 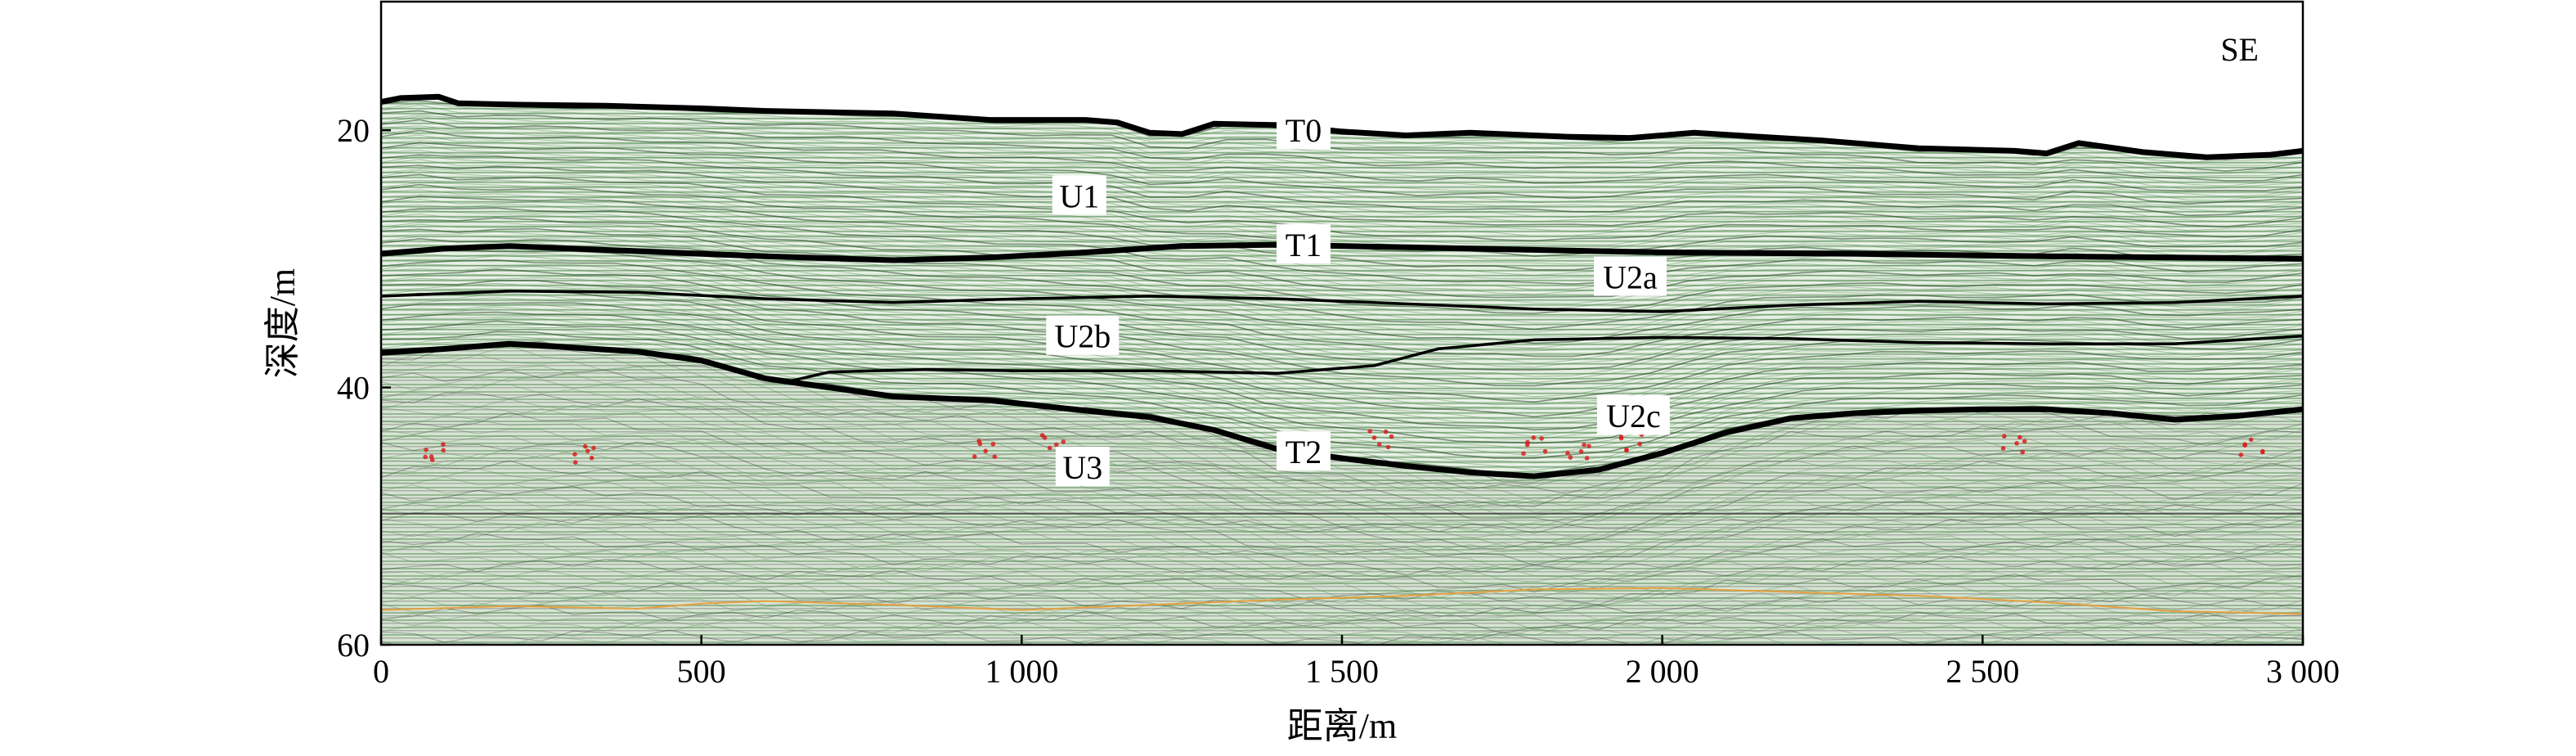 I want to click on label-t0: T0, so click(x=1304, y=130).